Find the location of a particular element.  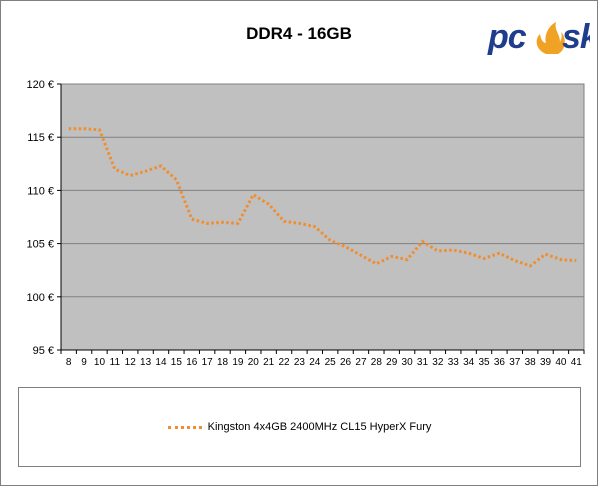

x-tick-label: 40 is located at coordinates (561, 362).